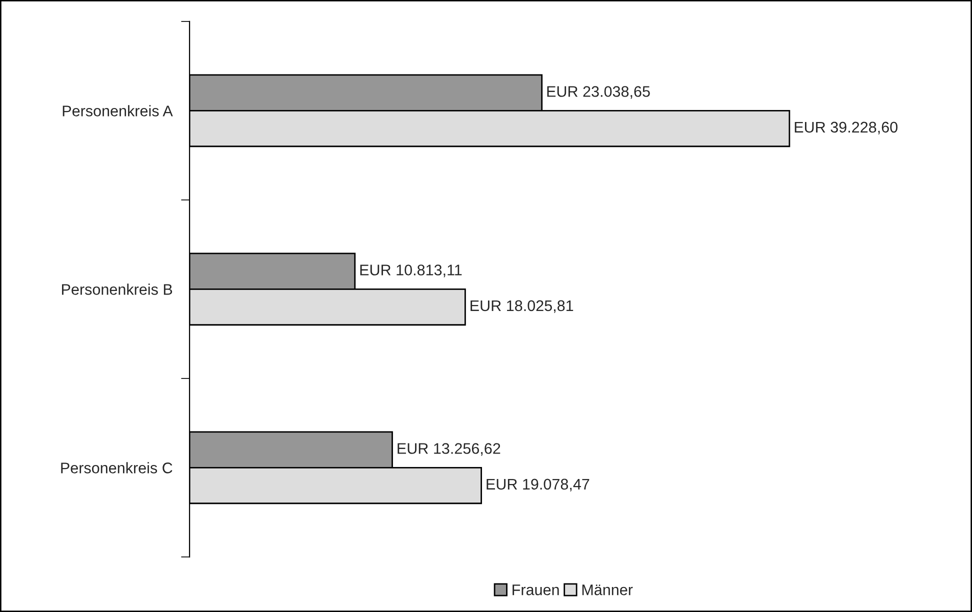  What do you see at coordinates (116, 468) in the screenshot?
I see `y-tick-label: Personenkreis C` at bounding box center [116, 468].